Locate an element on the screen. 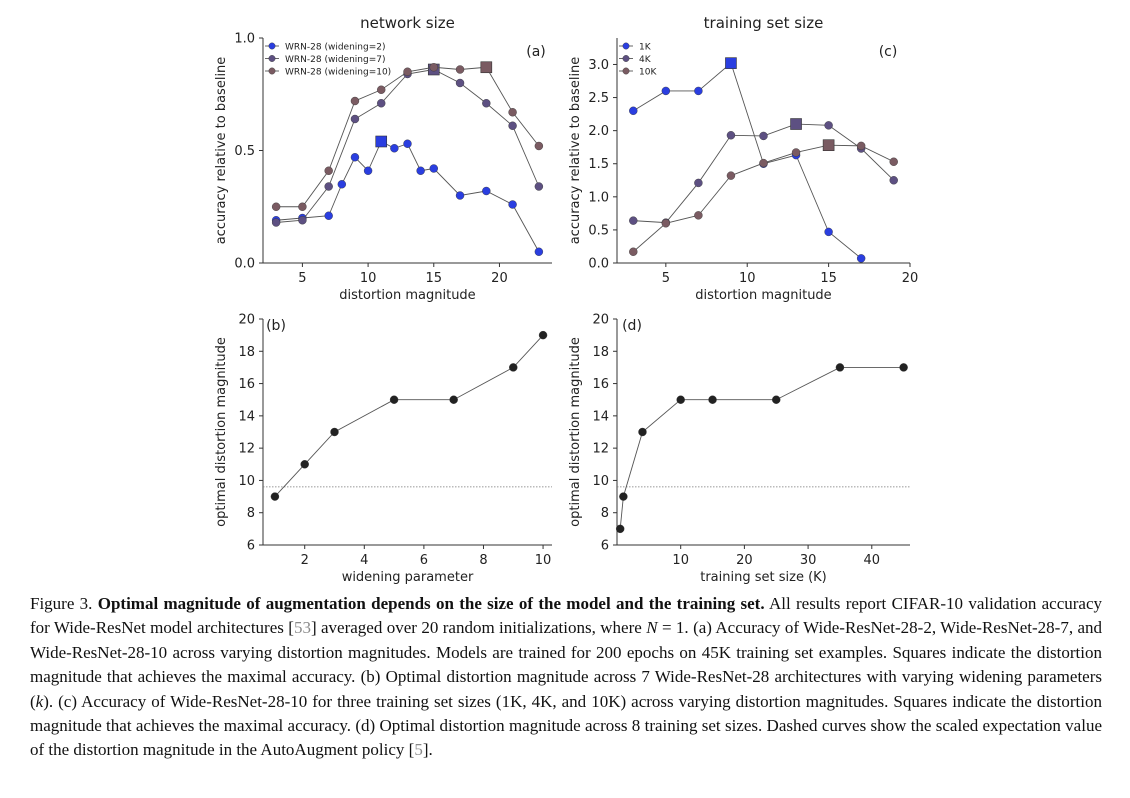 This screenshot has height=798, width=1130. math-N: N is located at coordinates (652, 628).